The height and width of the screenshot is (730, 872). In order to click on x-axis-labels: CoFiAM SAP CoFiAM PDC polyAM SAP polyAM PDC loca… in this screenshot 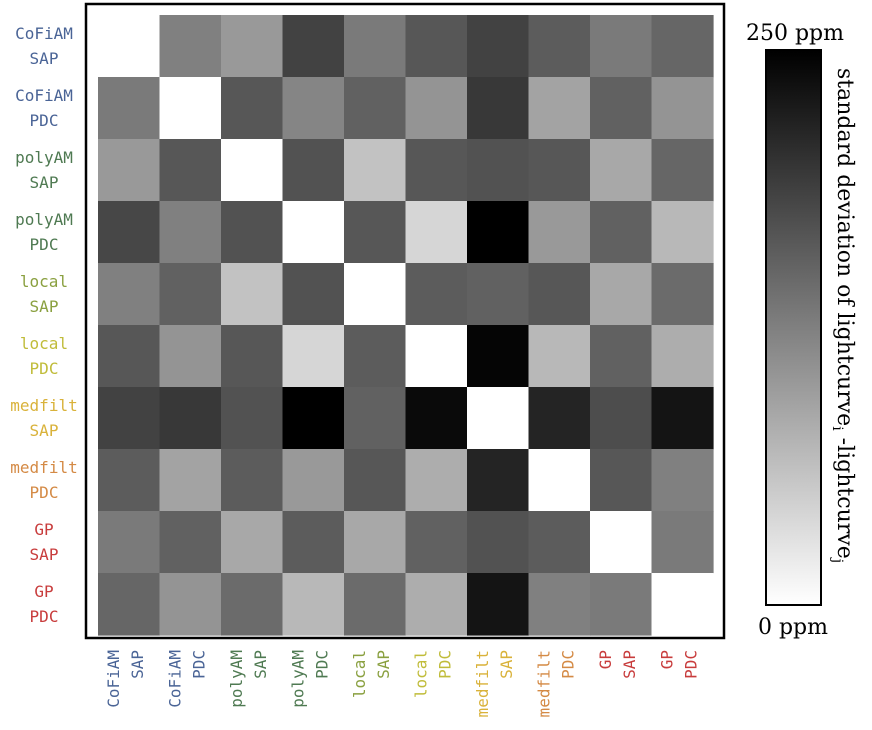, I will do `click(402, 683)`.